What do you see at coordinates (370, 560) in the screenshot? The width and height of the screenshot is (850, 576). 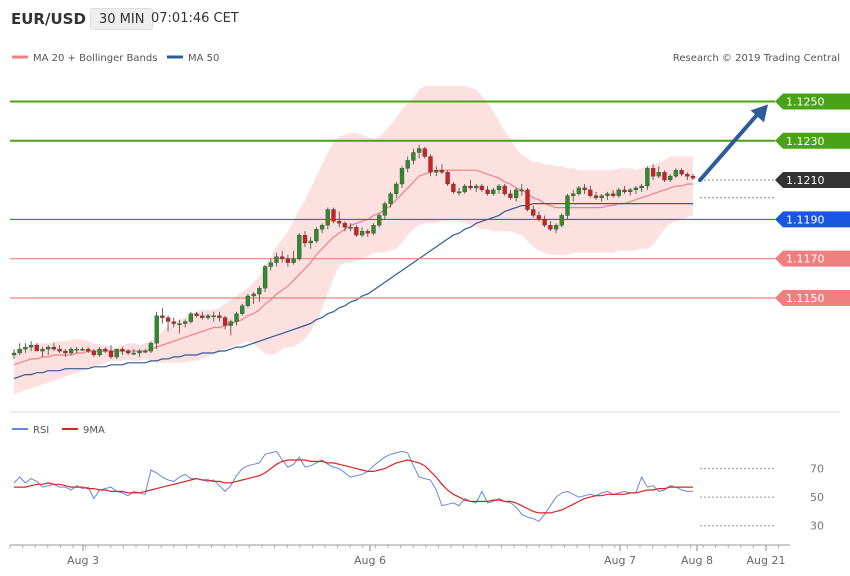 I see `x-tick-label: Aug 6` at bounding box center [370, 560].